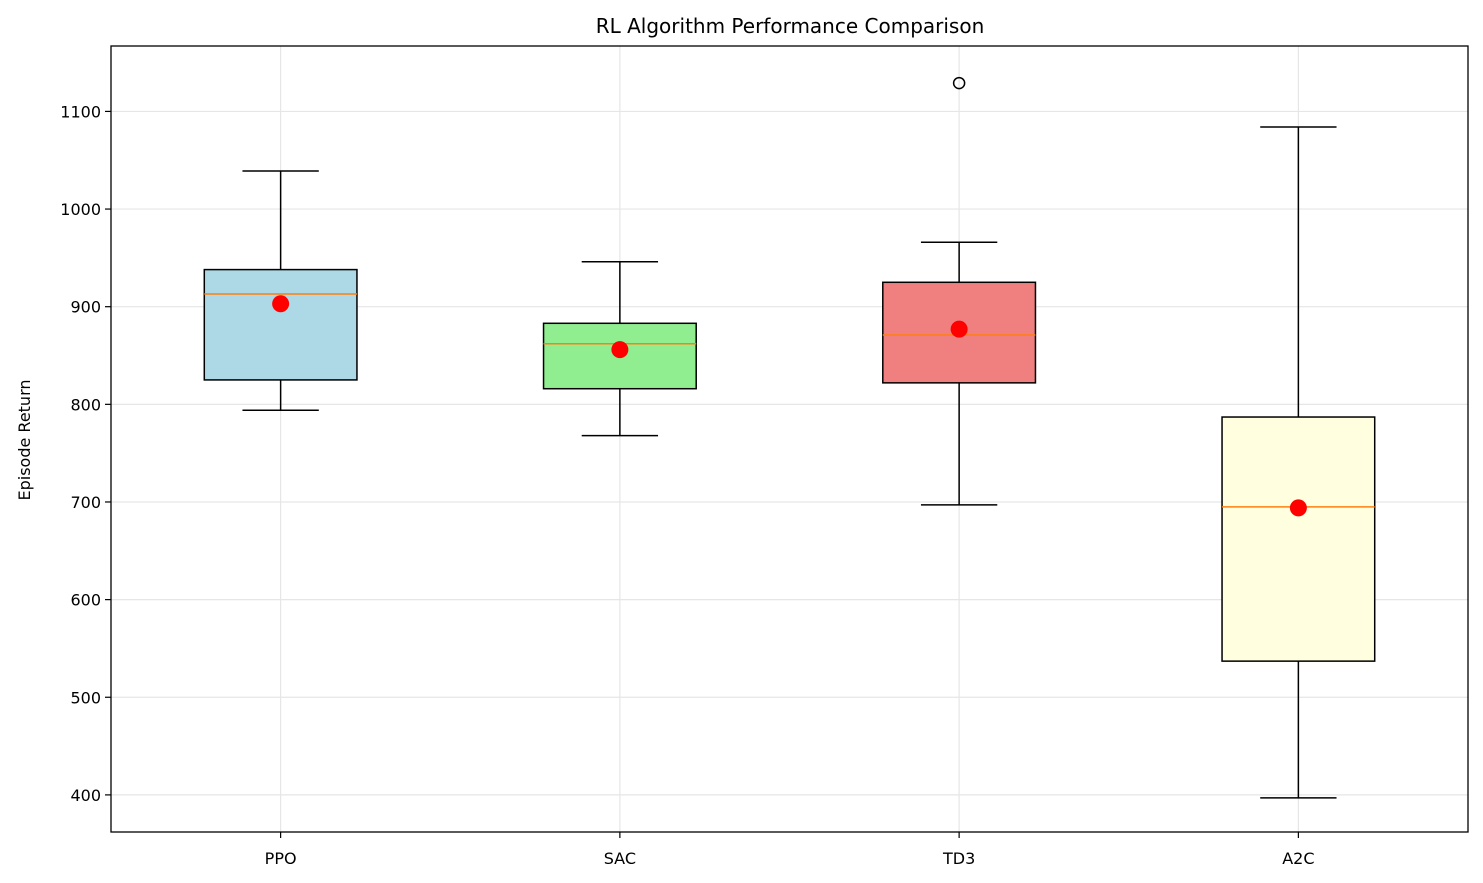 Image resolution: width=1483 pixels, height=883 pixels. What do you see at coordinates (281, 858) in the screenshot?
I see `x-tick-label: PPO` at bounding box center [281, 858].